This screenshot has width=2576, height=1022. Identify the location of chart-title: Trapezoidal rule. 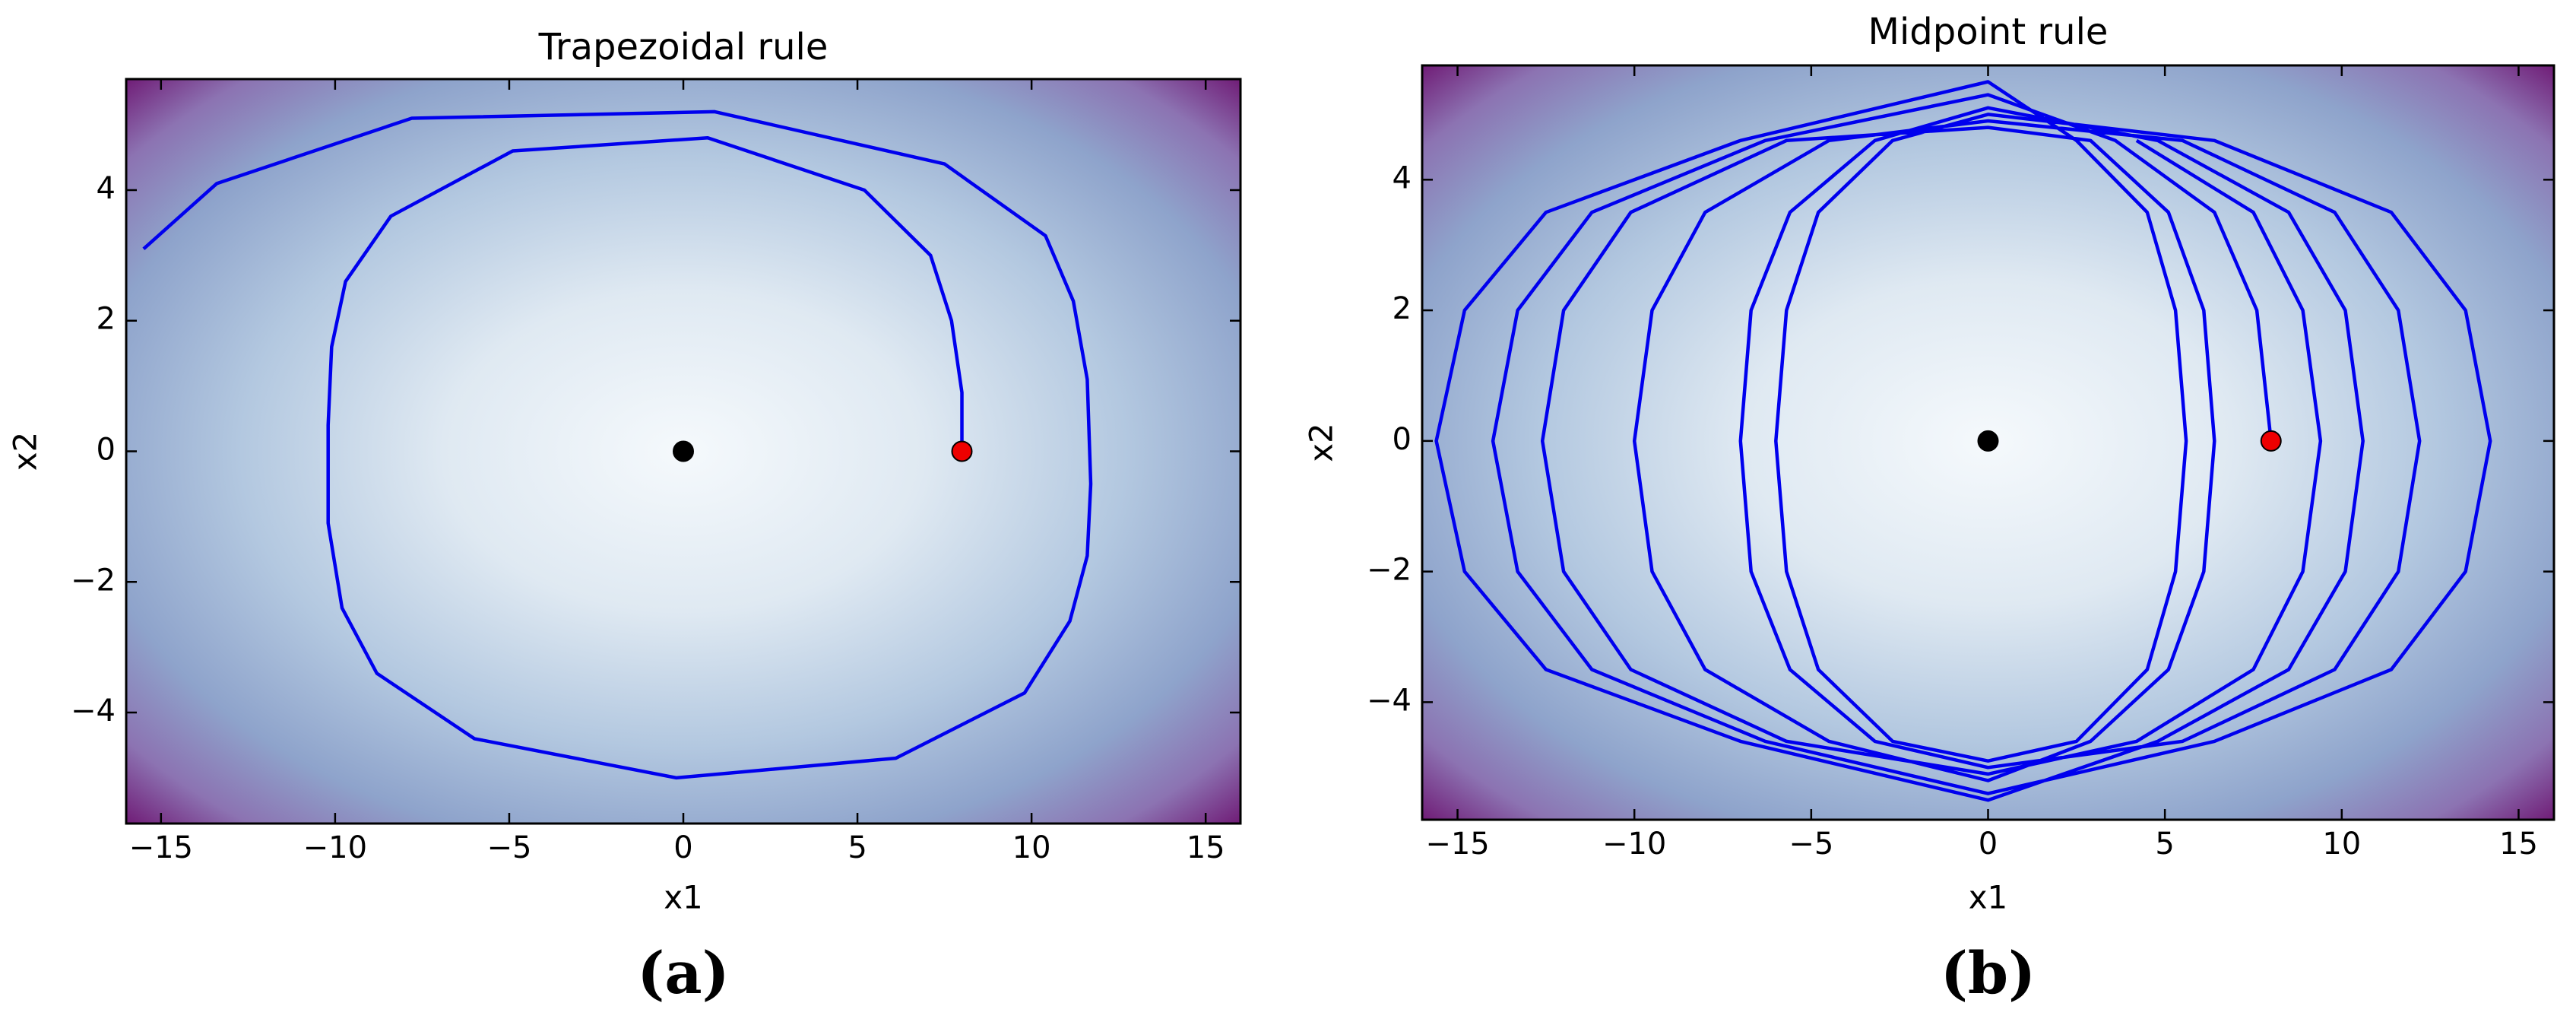
(683, 47).